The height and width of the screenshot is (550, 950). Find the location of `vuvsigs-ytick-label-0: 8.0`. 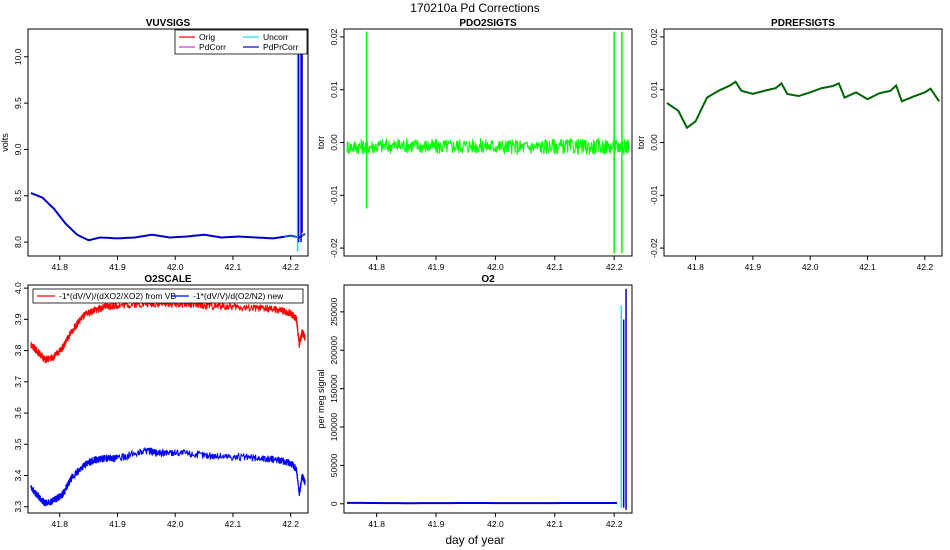

vuvsigs-ytick-label-0: 8.0 is located at coordinates (18, 242).